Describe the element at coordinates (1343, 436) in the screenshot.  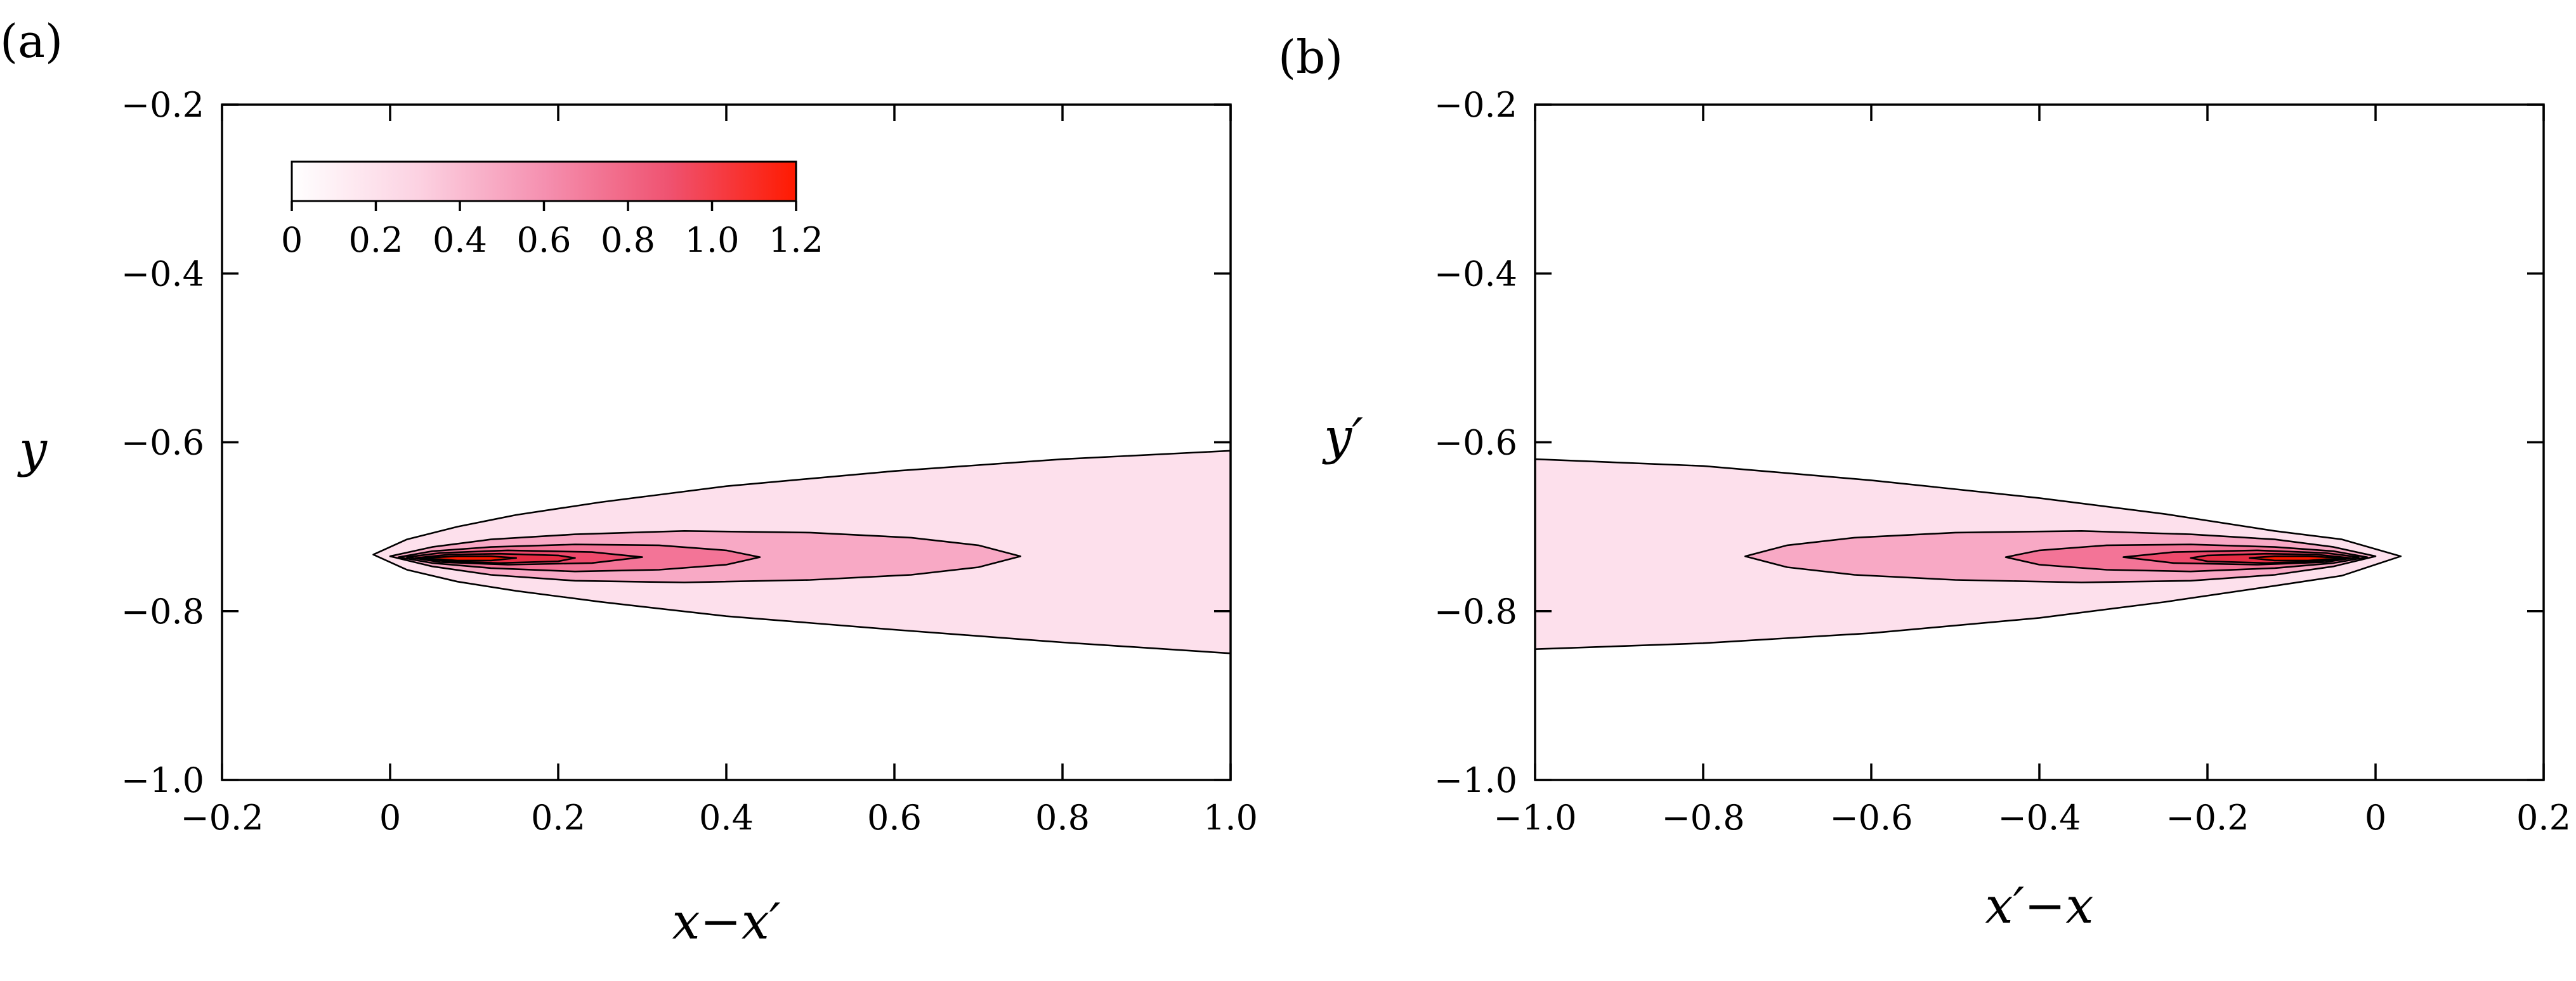
I see `panel-b-y-axis-label: y′` at that location.